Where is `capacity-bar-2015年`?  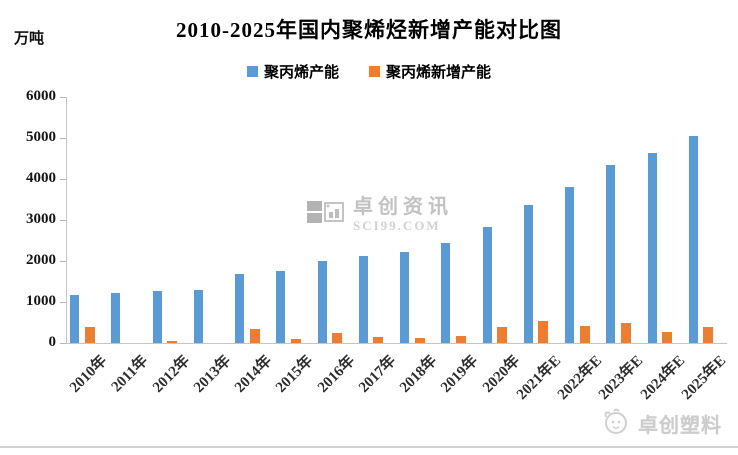
capacity-bar-2015年 is located at coordinates (281, 307).